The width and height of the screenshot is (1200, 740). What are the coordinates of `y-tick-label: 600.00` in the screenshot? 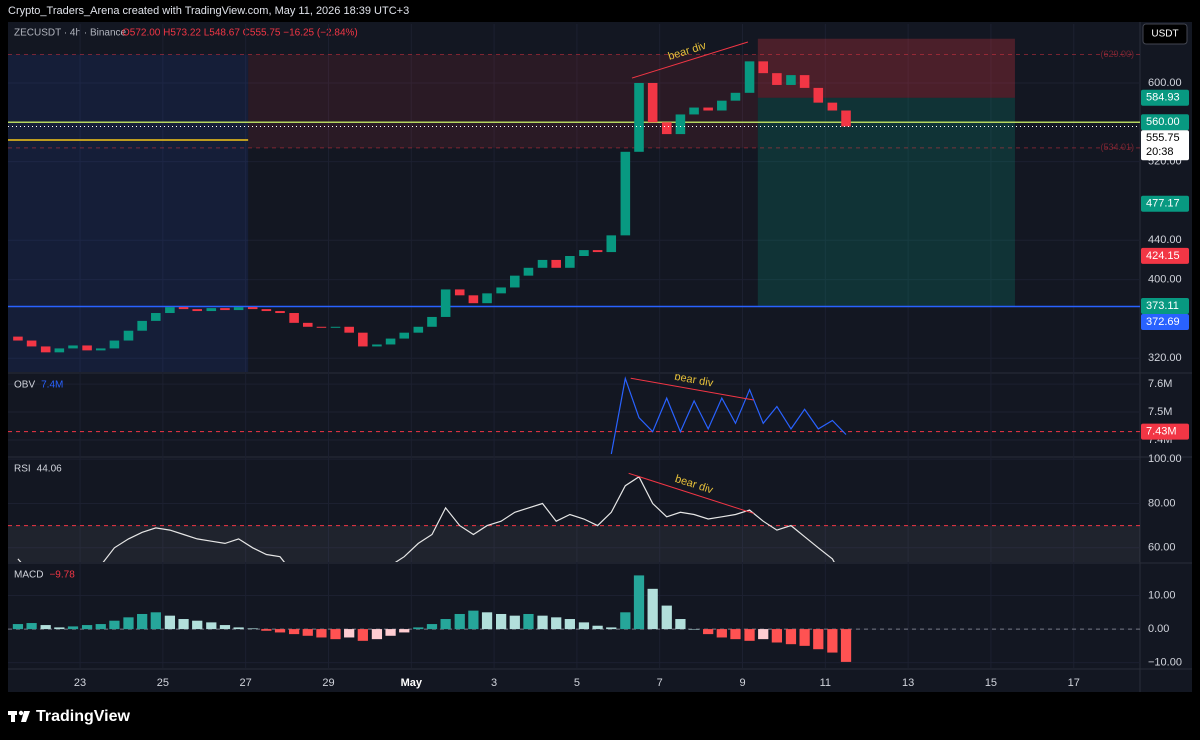 It's located at (1165, 83).